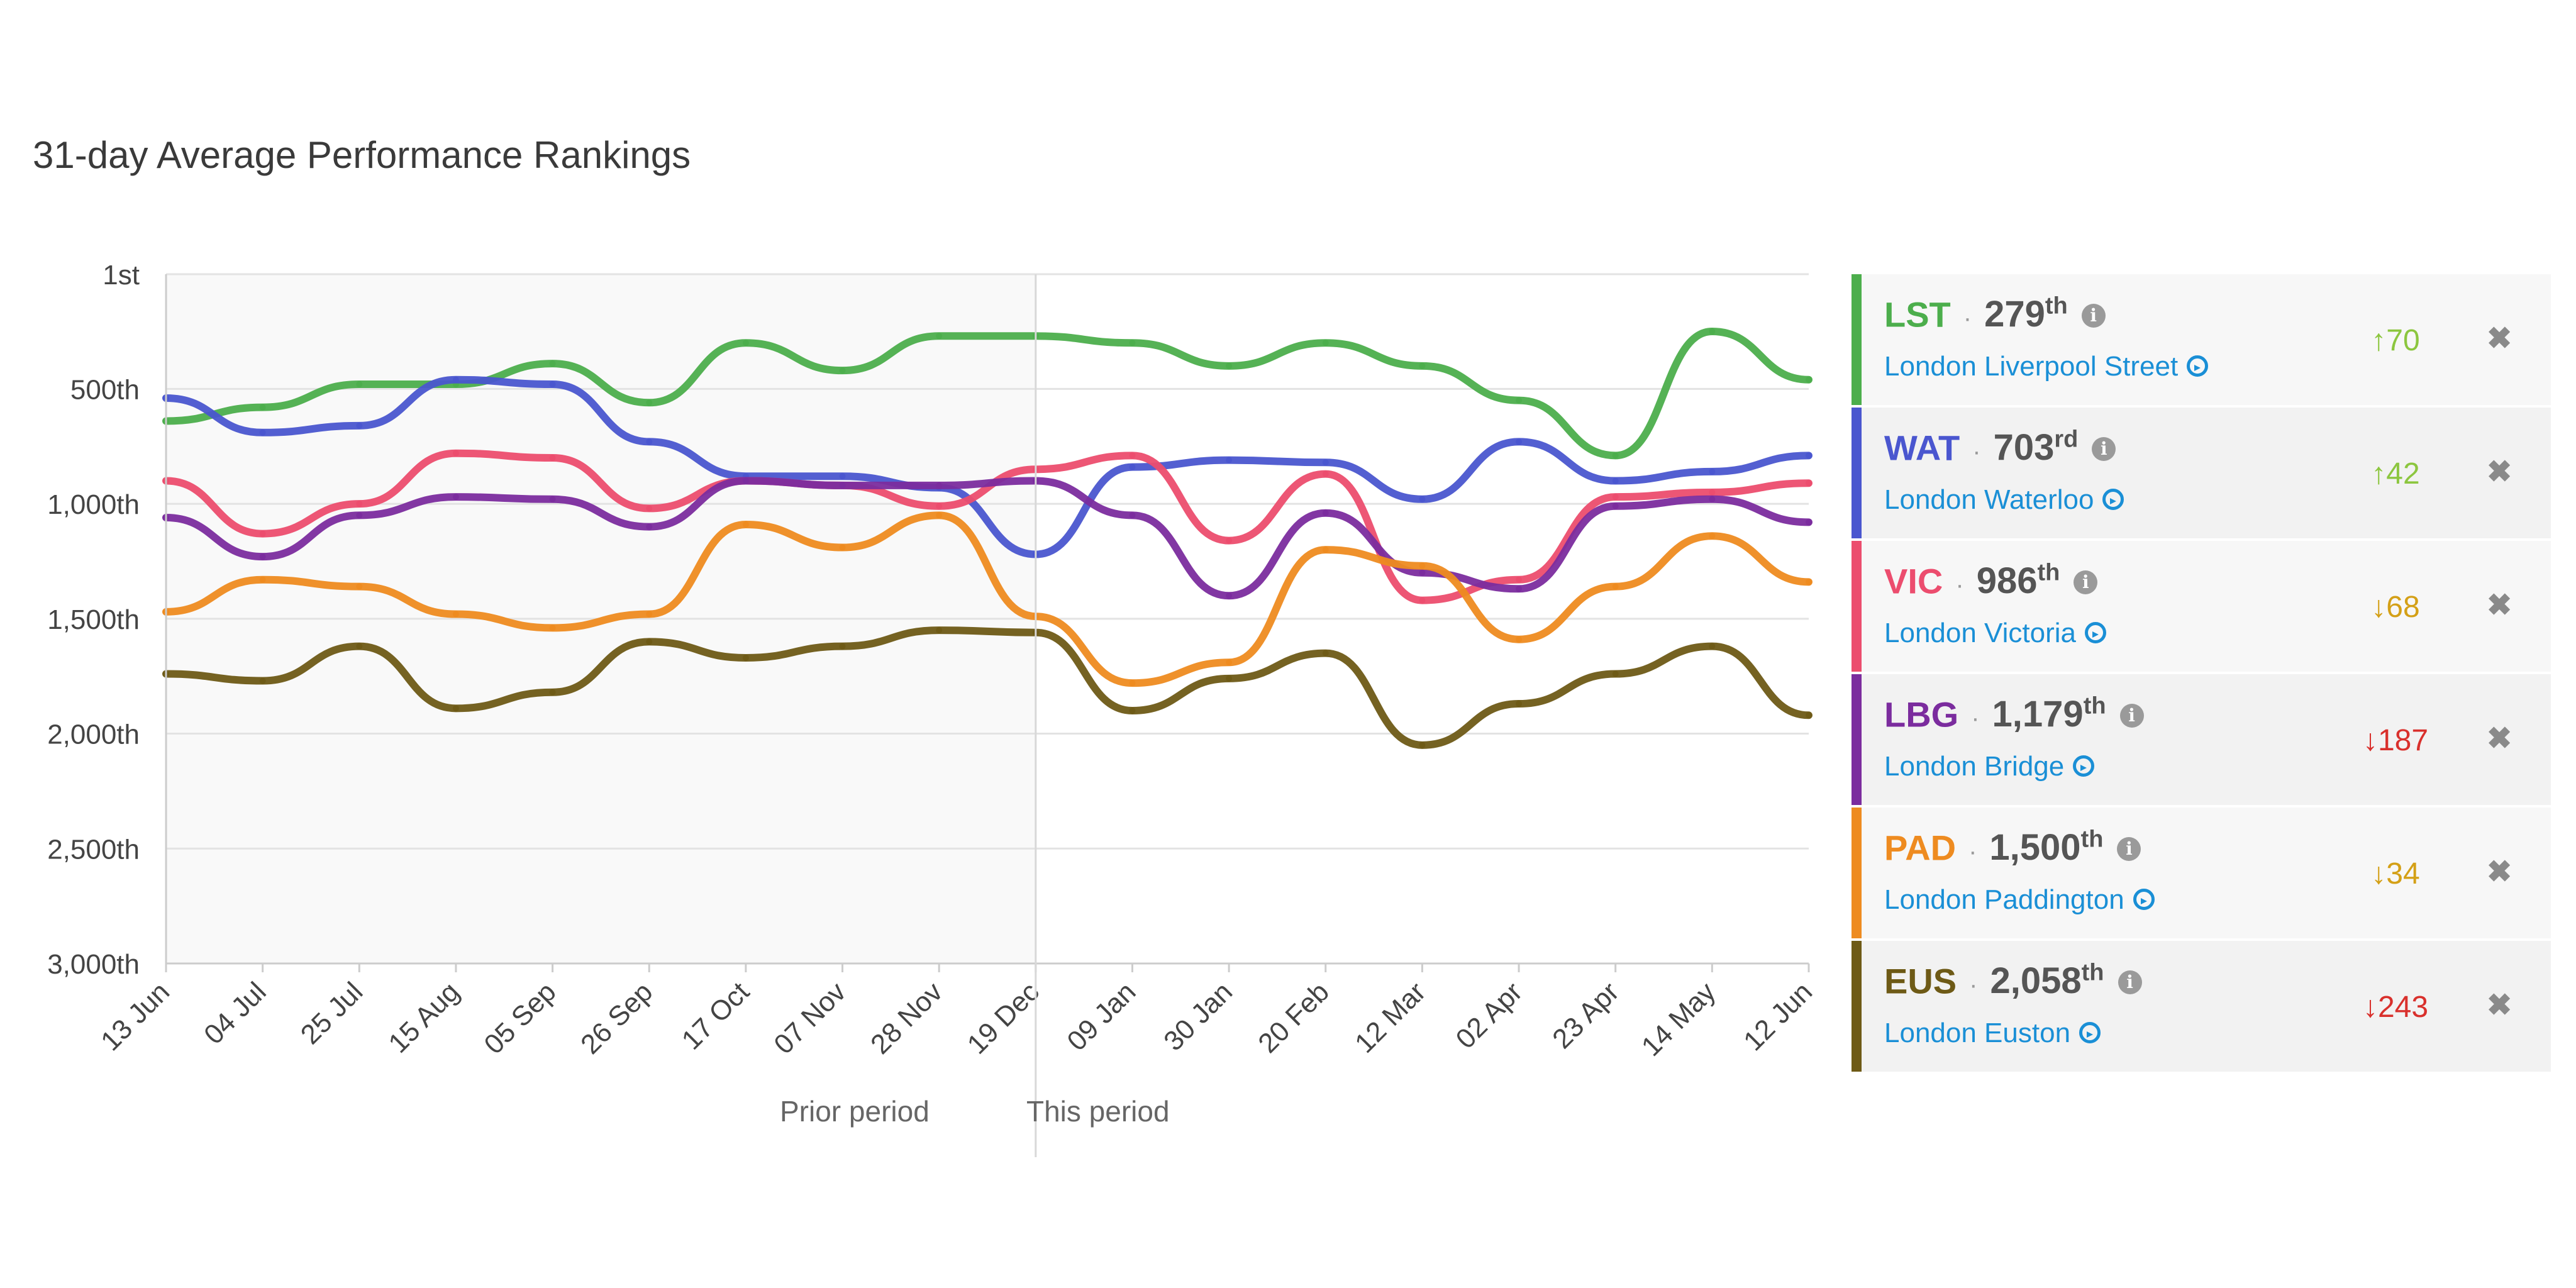  Describe the element at coordinates (2395, 340) in the screenshot. I see `rank-change: ↑70` at that location.